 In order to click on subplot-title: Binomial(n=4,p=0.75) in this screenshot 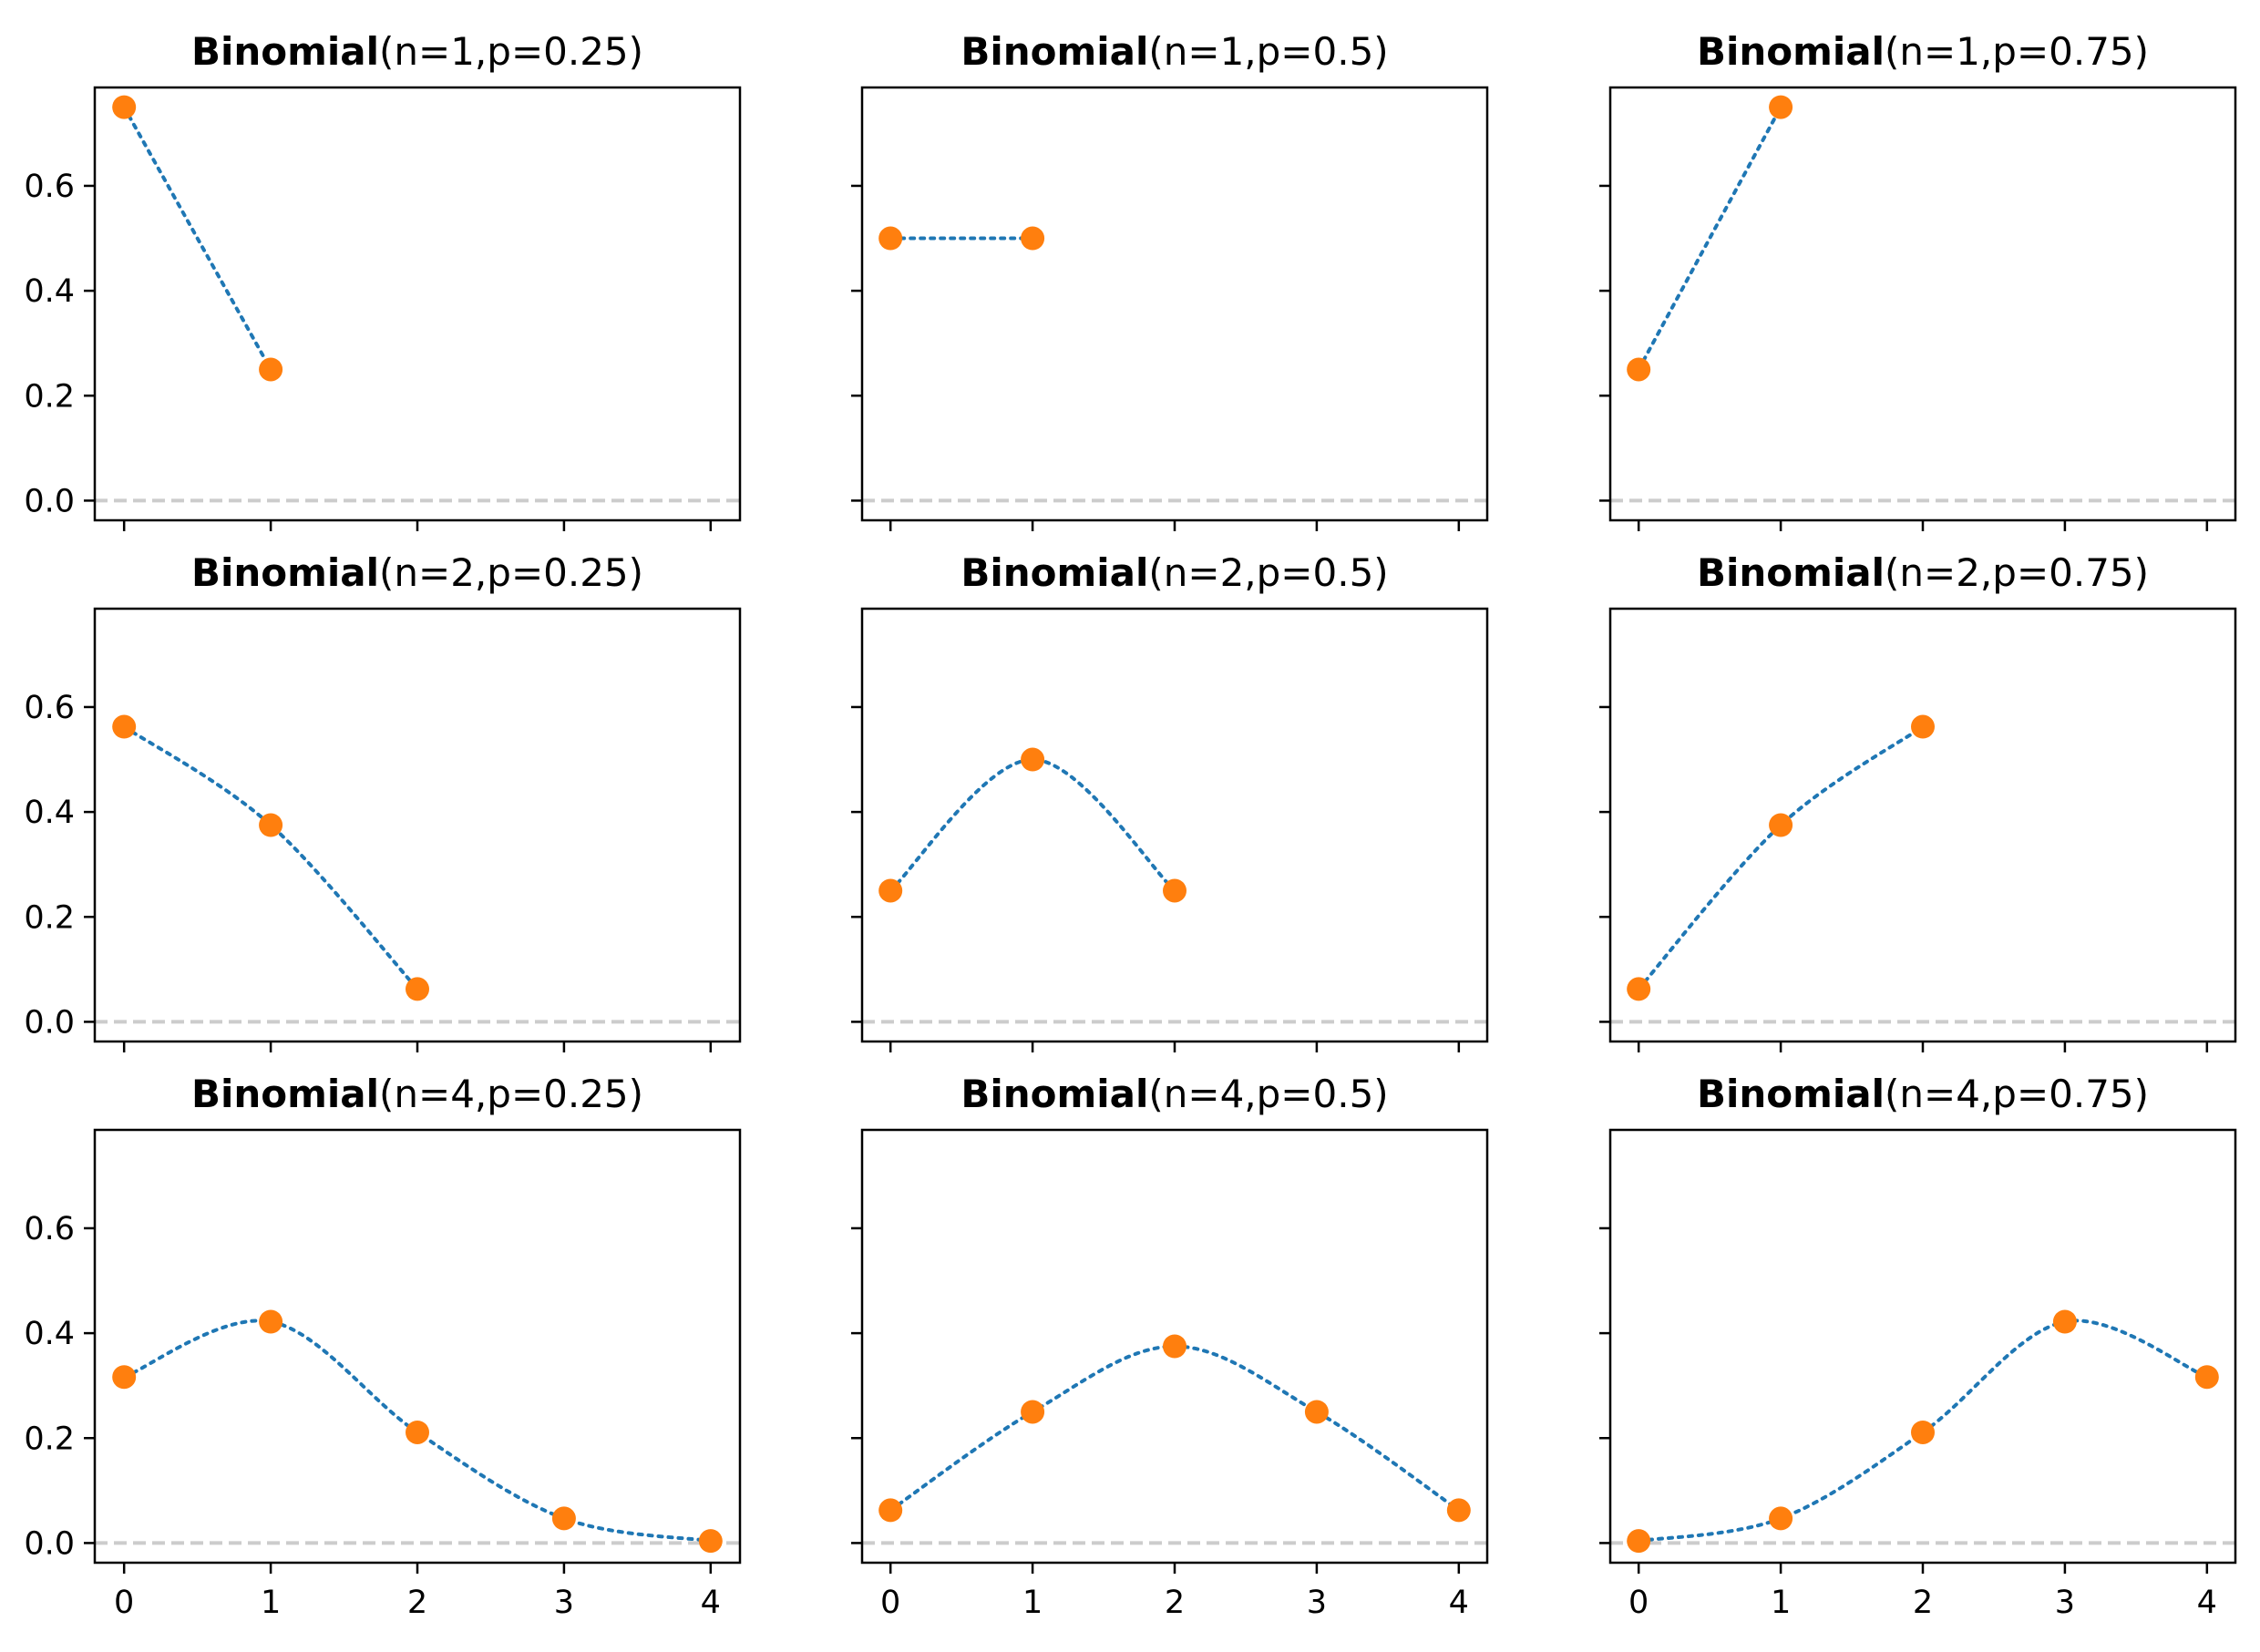, I will do `click(1923, 1094)`.